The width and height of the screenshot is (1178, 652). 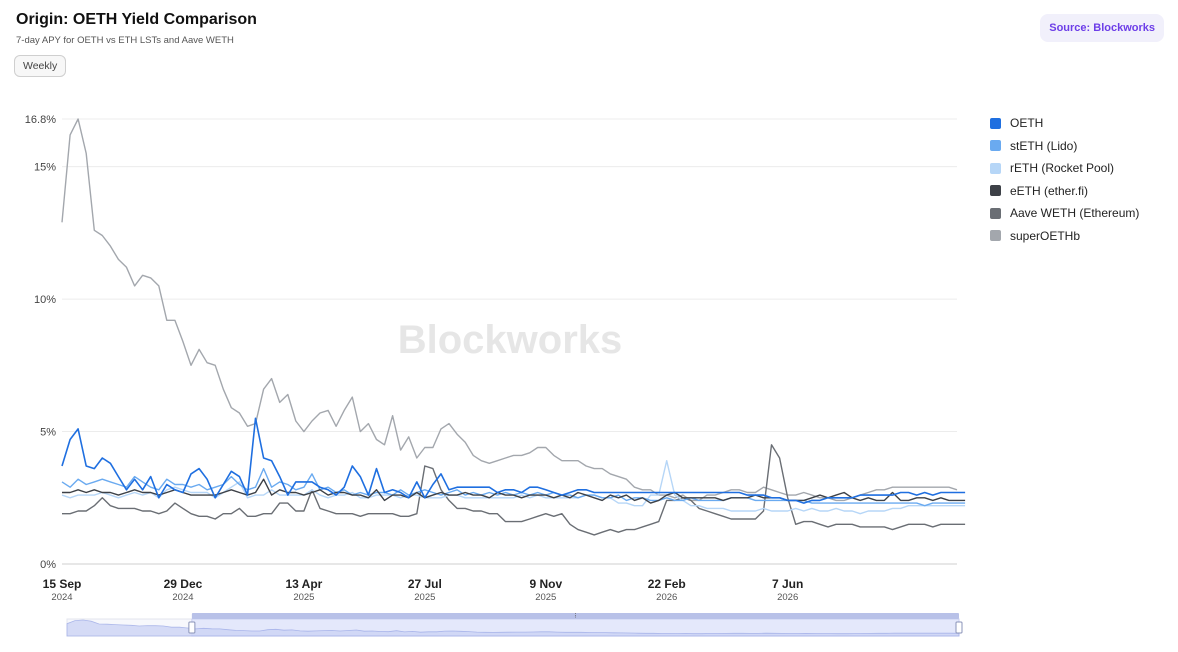 What do you see at coordinates (303, 584) in the screenshot?
I see `x-tick-label: 13 Apr` at bounding box center [303, 584].